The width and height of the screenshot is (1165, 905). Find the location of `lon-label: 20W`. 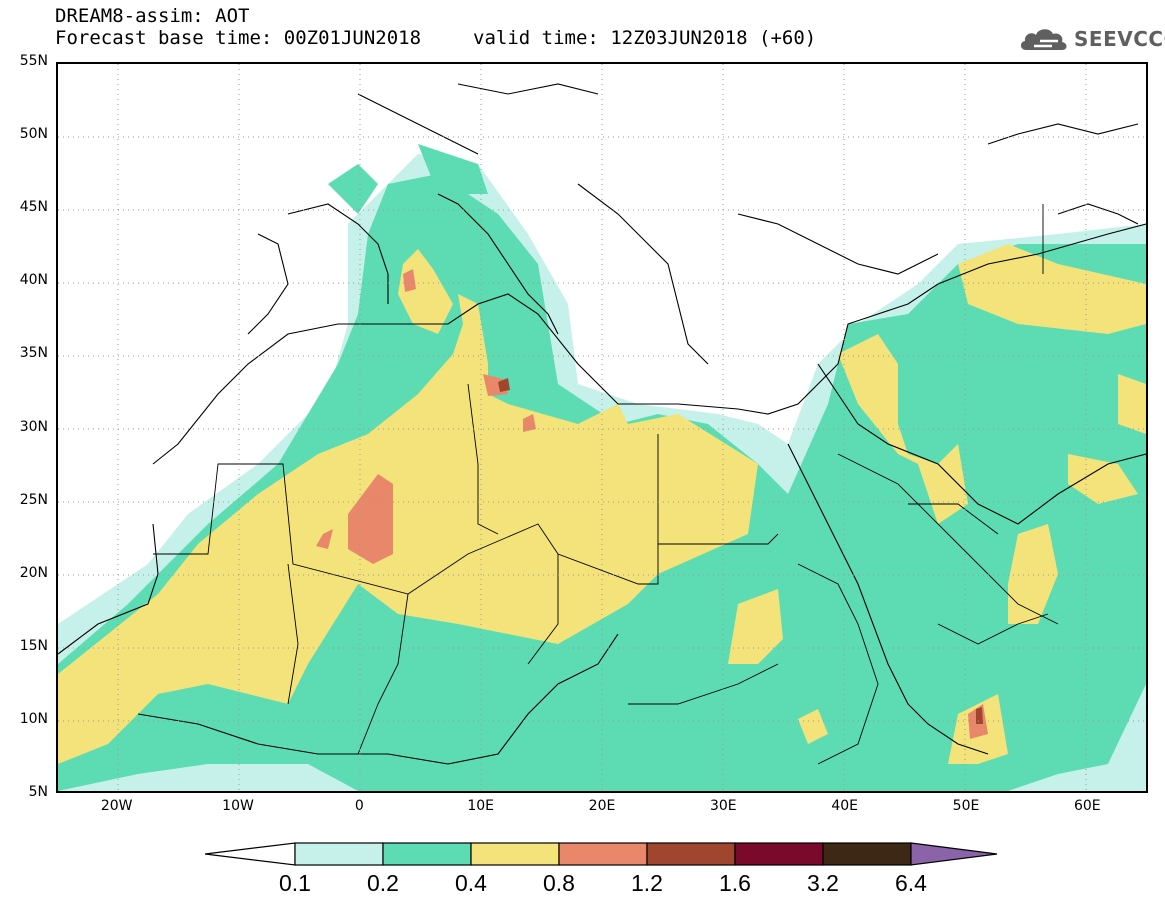

lon-label: 20W is located at coordinates (116, 806).